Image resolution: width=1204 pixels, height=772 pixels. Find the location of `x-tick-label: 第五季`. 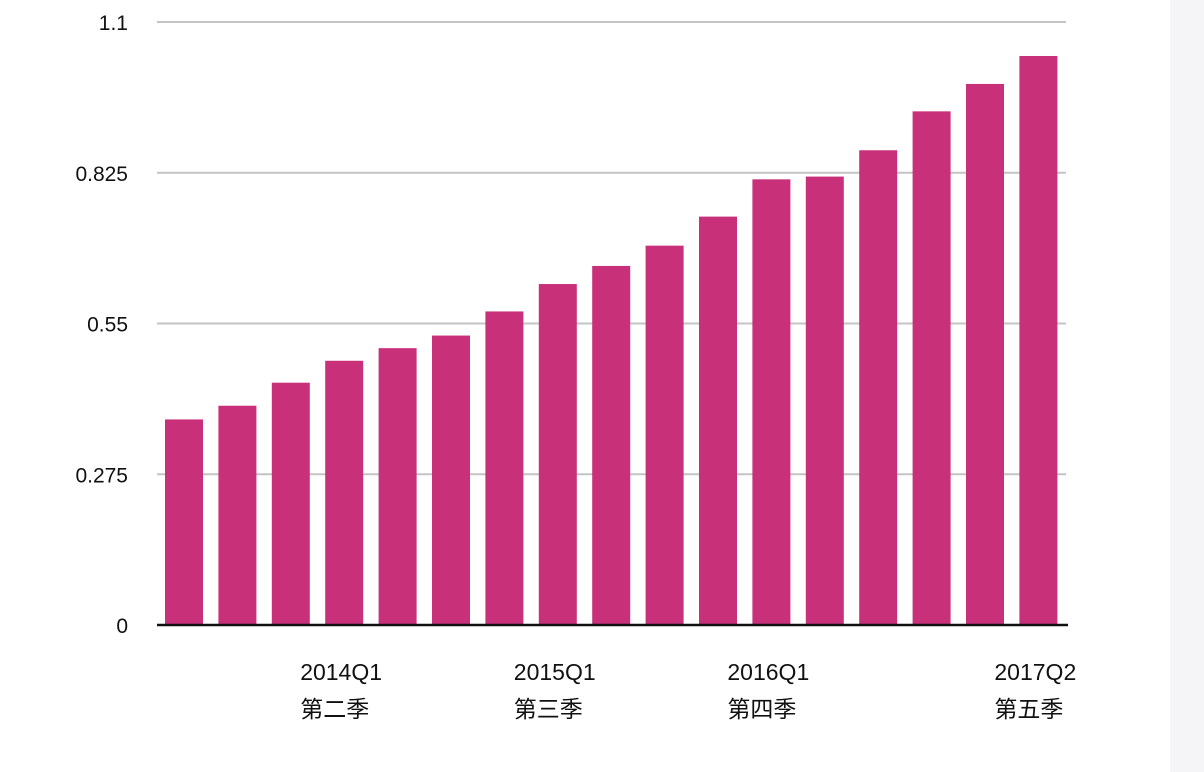

x-tick-label: 第五季 is located at coordinates (1028, 709).